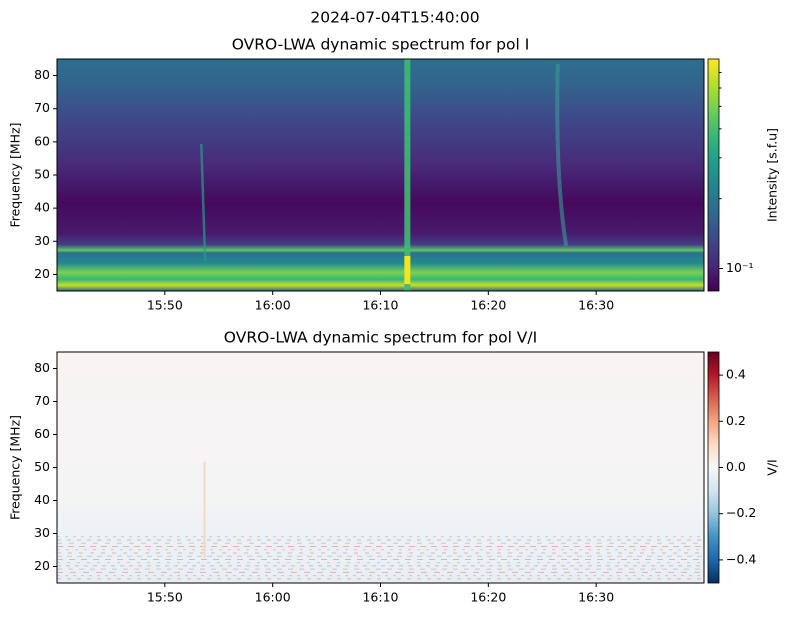 The height and width of the screenshot is (617, 790). Describe the element at coordinates (772, 175) in the screenshot. I see `colorbar-label: Intensity [s.f.u]` at that location.